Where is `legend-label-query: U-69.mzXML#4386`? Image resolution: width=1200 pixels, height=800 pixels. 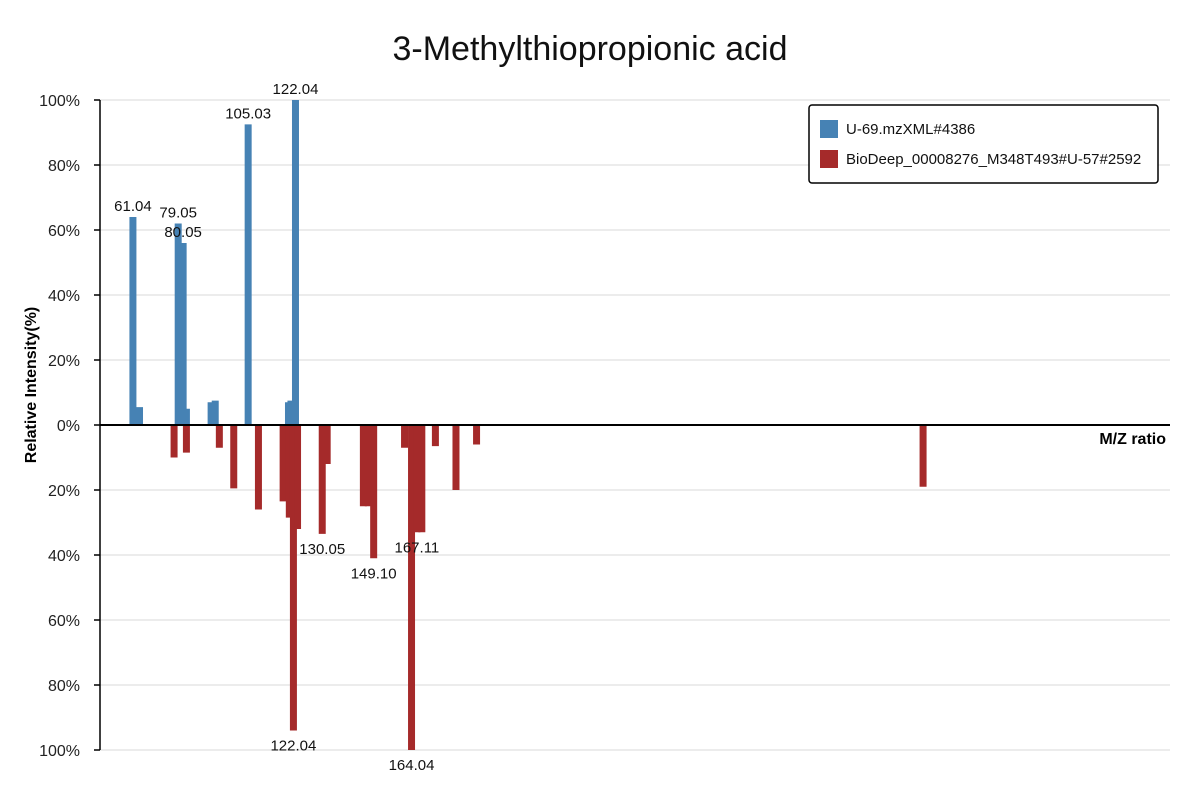
legend-label-query: U-69.mzXML#4386 is located at coordinates (910, 129).